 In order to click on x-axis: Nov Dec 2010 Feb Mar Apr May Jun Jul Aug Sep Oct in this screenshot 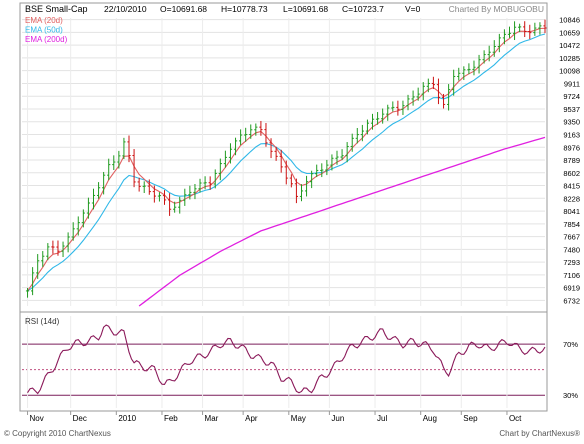, I will do `click(274, 417)`.